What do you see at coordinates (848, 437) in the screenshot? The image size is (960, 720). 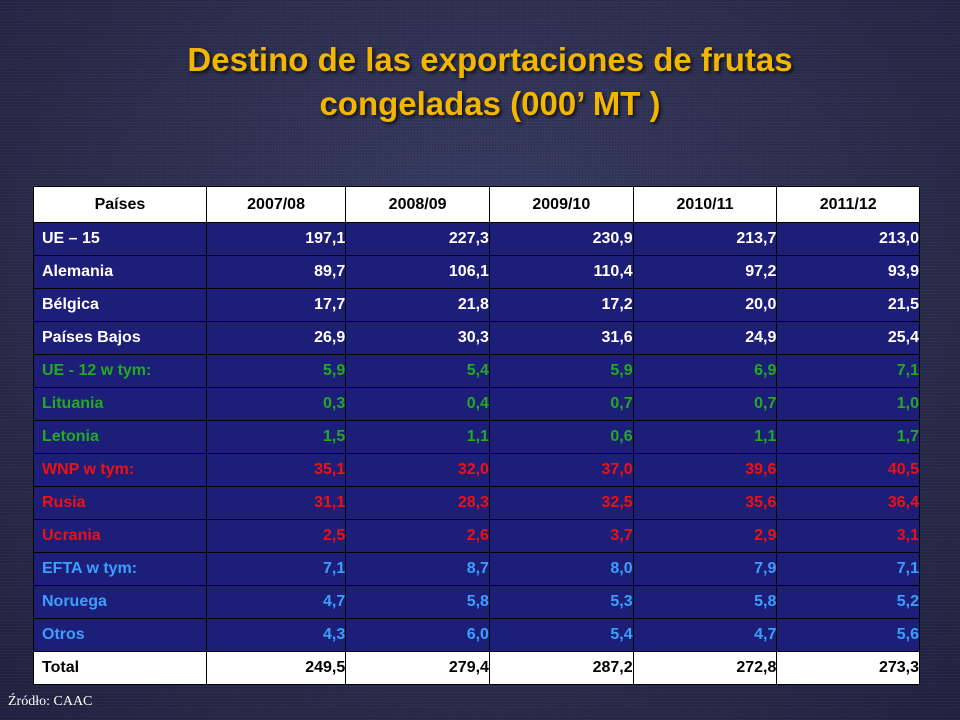 I see `value-cell: 1,7` at bounding box center [848, 437].